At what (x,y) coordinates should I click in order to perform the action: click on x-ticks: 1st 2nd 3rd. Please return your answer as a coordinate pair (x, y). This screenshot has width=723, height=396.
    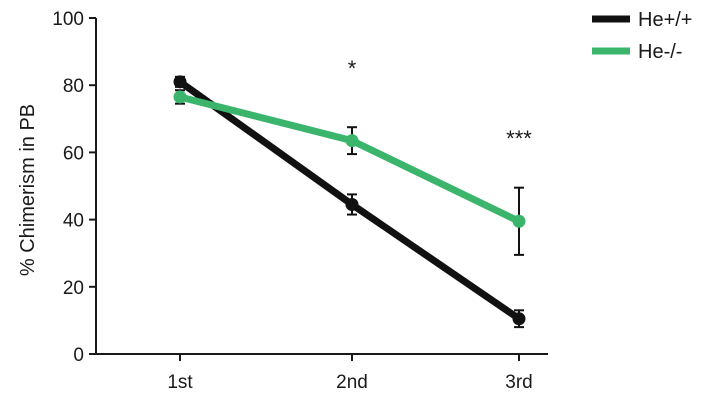
    Looking at the image, I should click on (350, 373).